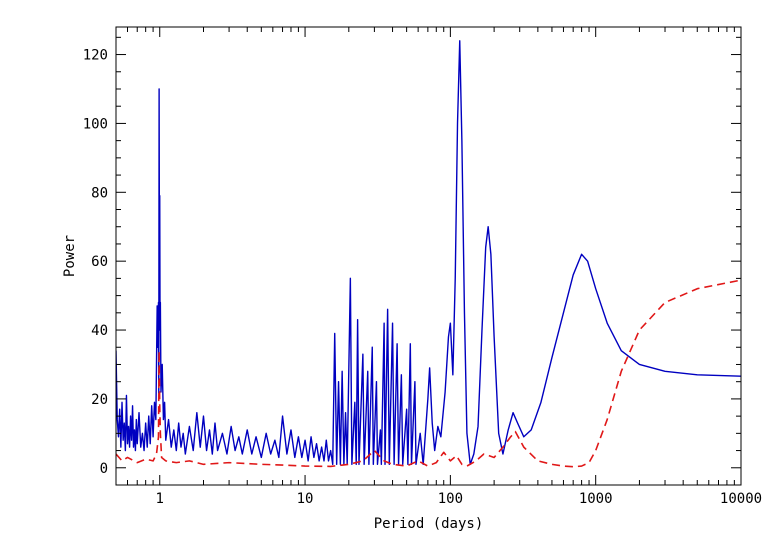  Describe the element at coordinates (99, 400) in the screenshot. I see `y-tick-label: 20` at that location.